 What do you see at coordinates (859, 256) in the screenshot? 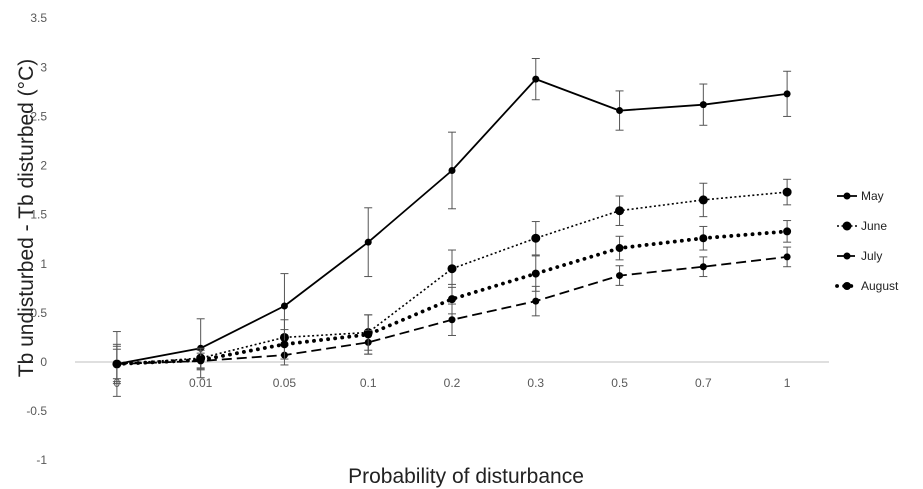
I see `legend-item: July` at bounding box center [859, 256].